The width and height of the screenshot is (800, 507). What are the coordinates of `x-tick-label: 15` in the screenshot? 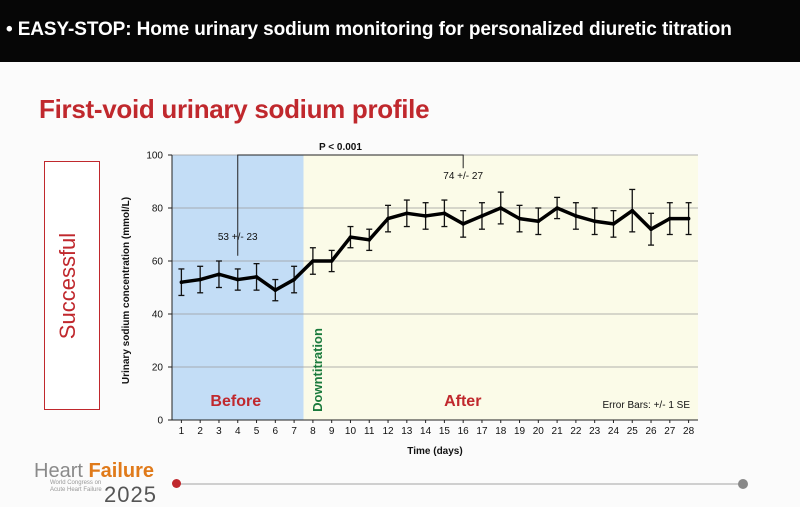 It's located at (445, 431).